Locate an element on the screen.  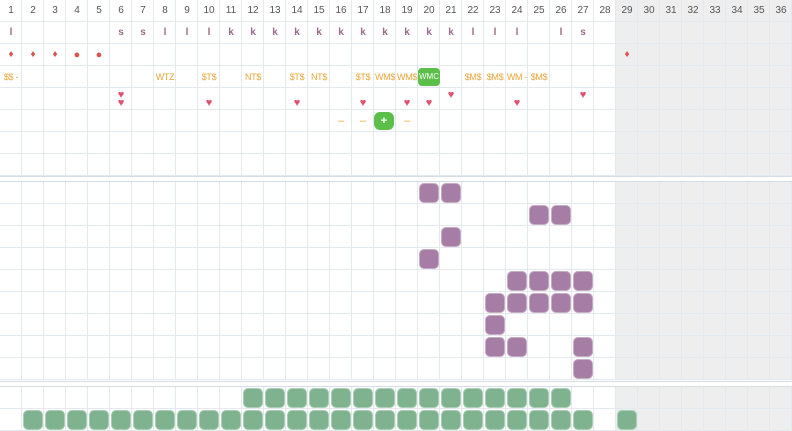
dash-marker: – is located at coordinates (341, 121).